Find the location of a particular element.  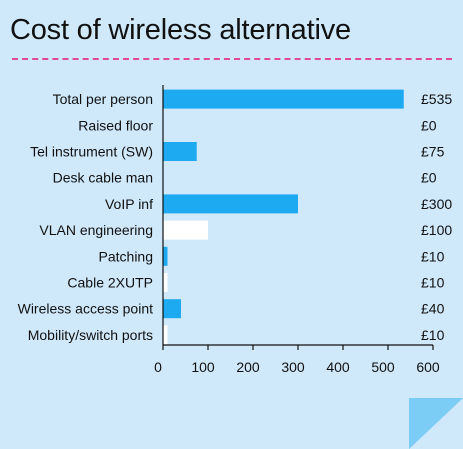

value-label-1: £0 is located at coordinates (429, 125).